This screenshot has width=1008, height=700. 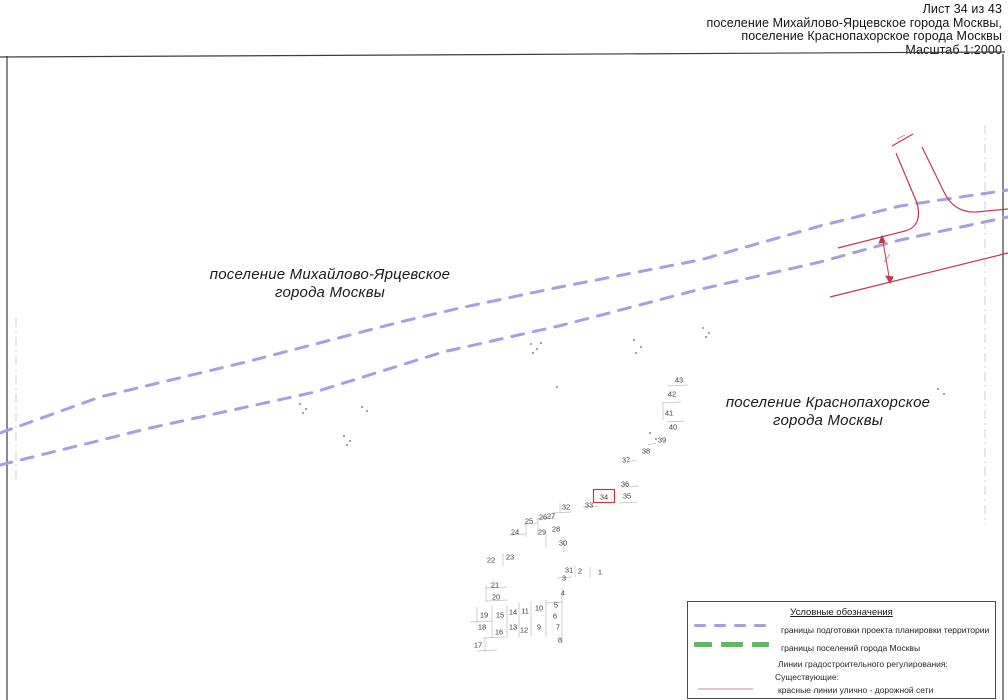 What do you see at coordinates (901, 137) in the screenshot?
I see `road-end-hatch-label-mark` at bounding box center [901, 137].